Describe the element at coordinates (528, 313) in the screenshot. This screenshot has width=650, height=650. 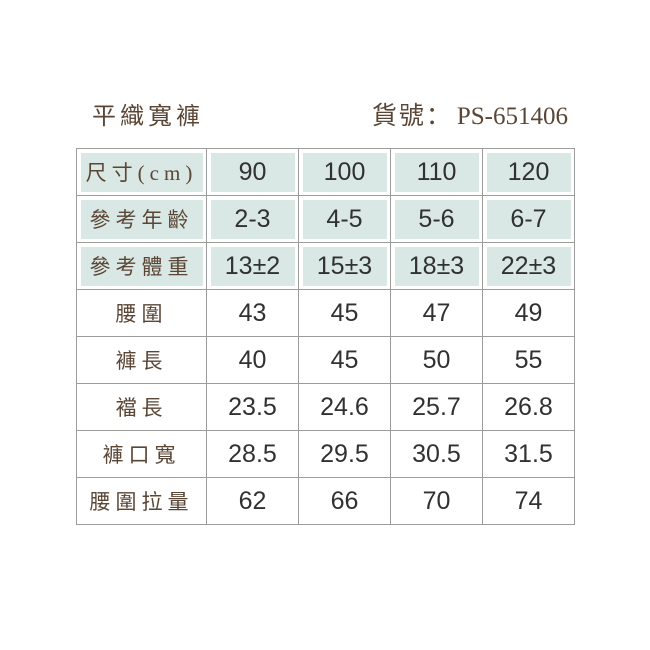
I see `value-cell: 49` at that location.